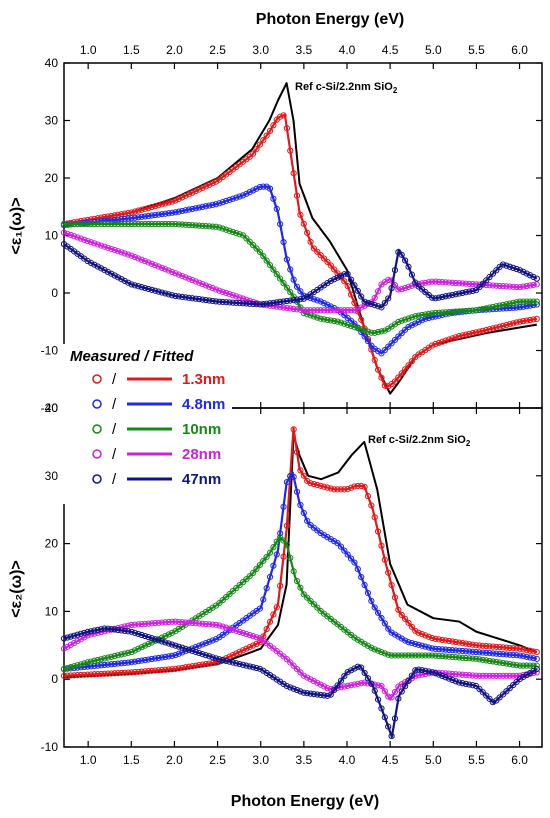 This screenshot has width=550, height=818. I want to click on top-axis-xtick-label: 4.5, so click(390, 50).